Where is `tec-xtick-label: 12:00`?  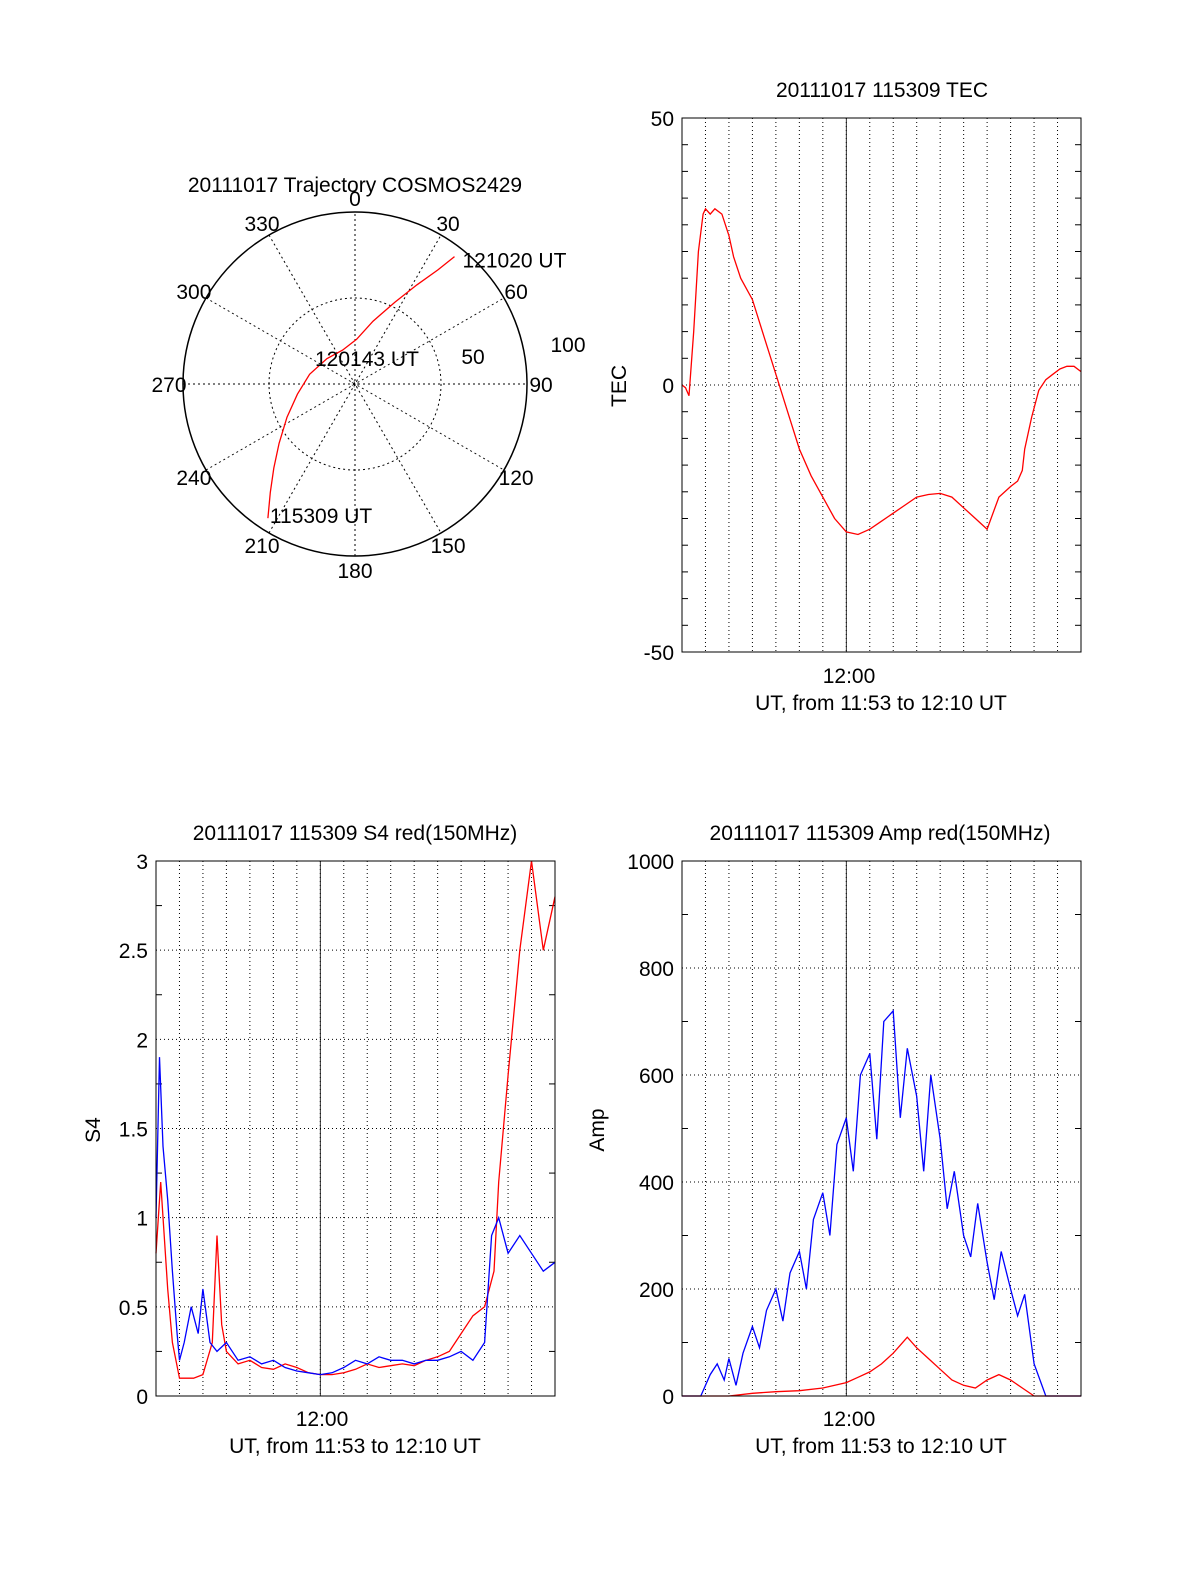
tec-xtick-label: 12:00 is located at coordinates (849, 676).